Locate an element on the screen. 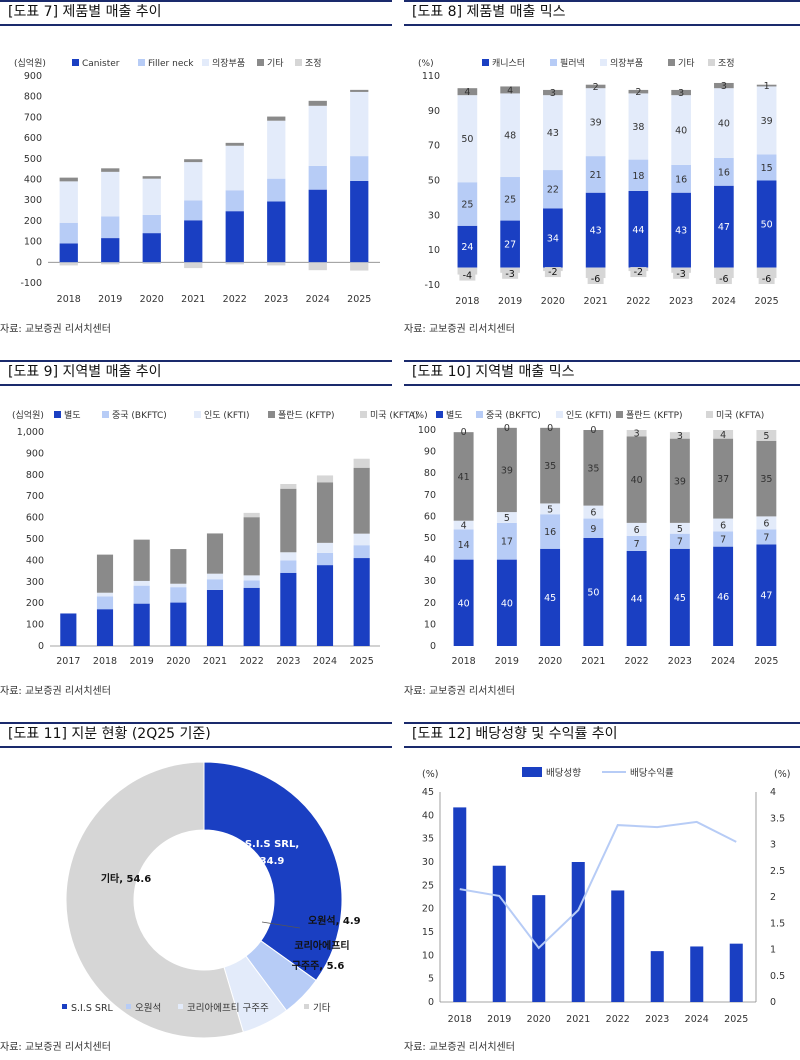  legend-label: 배당수익률 is located at coordinates (652, 773).